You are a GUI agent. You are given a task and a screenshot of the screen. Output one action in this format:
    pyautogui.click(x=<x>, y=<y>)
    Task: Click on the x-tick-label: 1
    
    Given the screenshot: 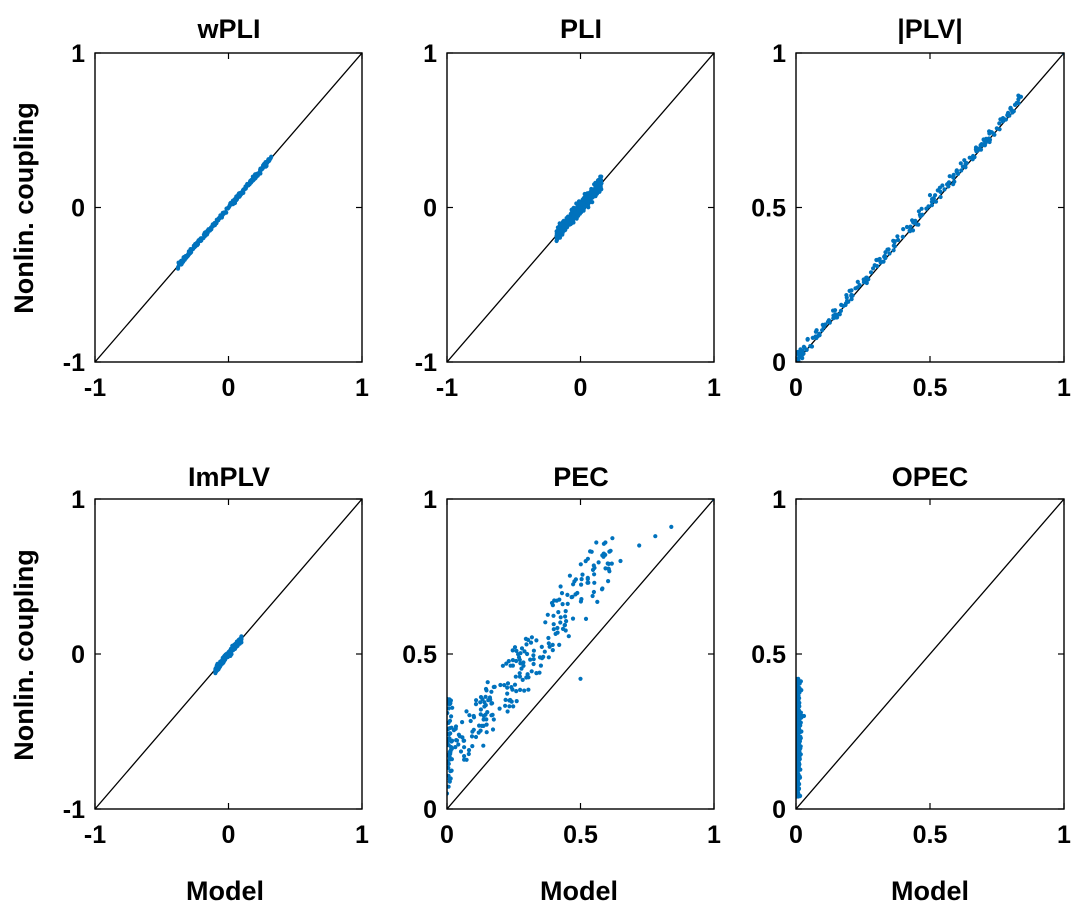 What is the action you would take?
    pyautogui.click(x=362, y=835)
    